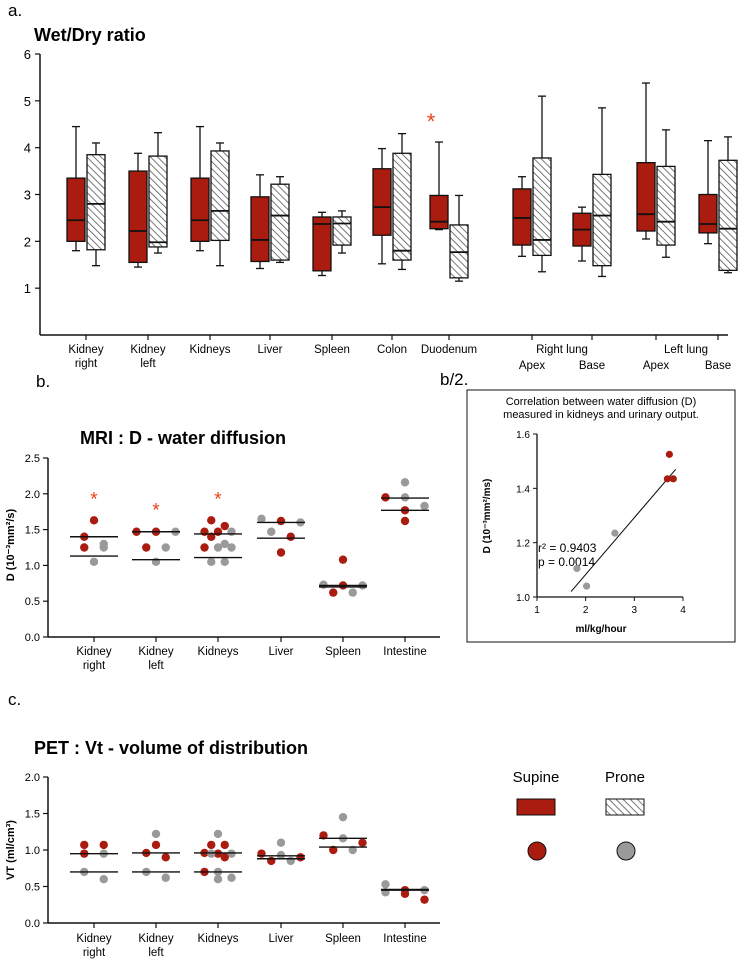 The image size is (738, 979). I want to click on chart-b2-y-tick-label-1.0: 1.0, so click(523, 598).